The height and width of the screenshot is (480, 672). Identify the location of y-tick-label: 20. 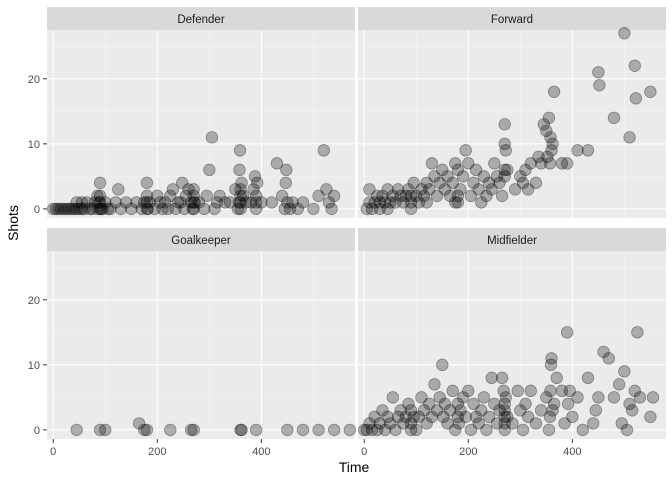
(34, 80).